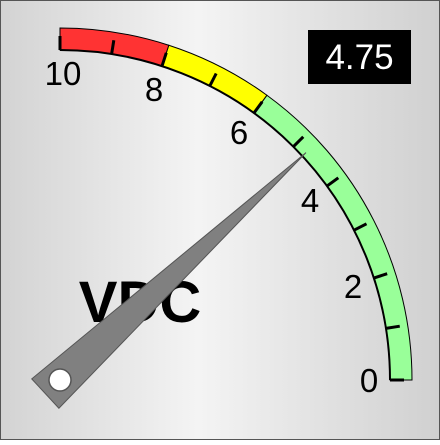 The width and height of the screenshot is (440, 445). What do you see at coordinates (310, 200) in the screenshot?
I see `tick-label-4: 4` at bounding box center [310, 200].